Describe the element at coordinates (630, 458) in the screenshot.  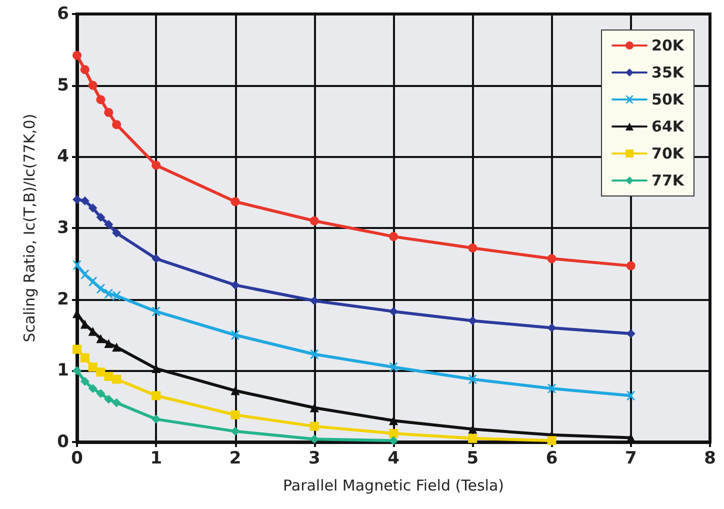
I see `x-tick-label: 7` at that location.